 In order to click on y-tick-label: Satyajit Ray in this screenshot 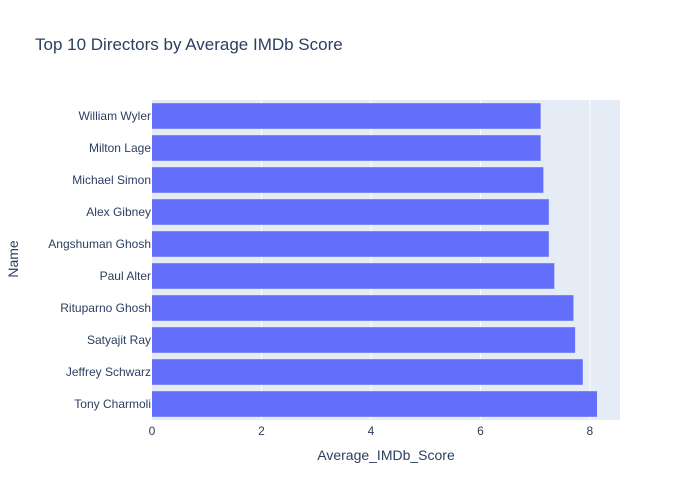, I will do `click(119, 340)`.